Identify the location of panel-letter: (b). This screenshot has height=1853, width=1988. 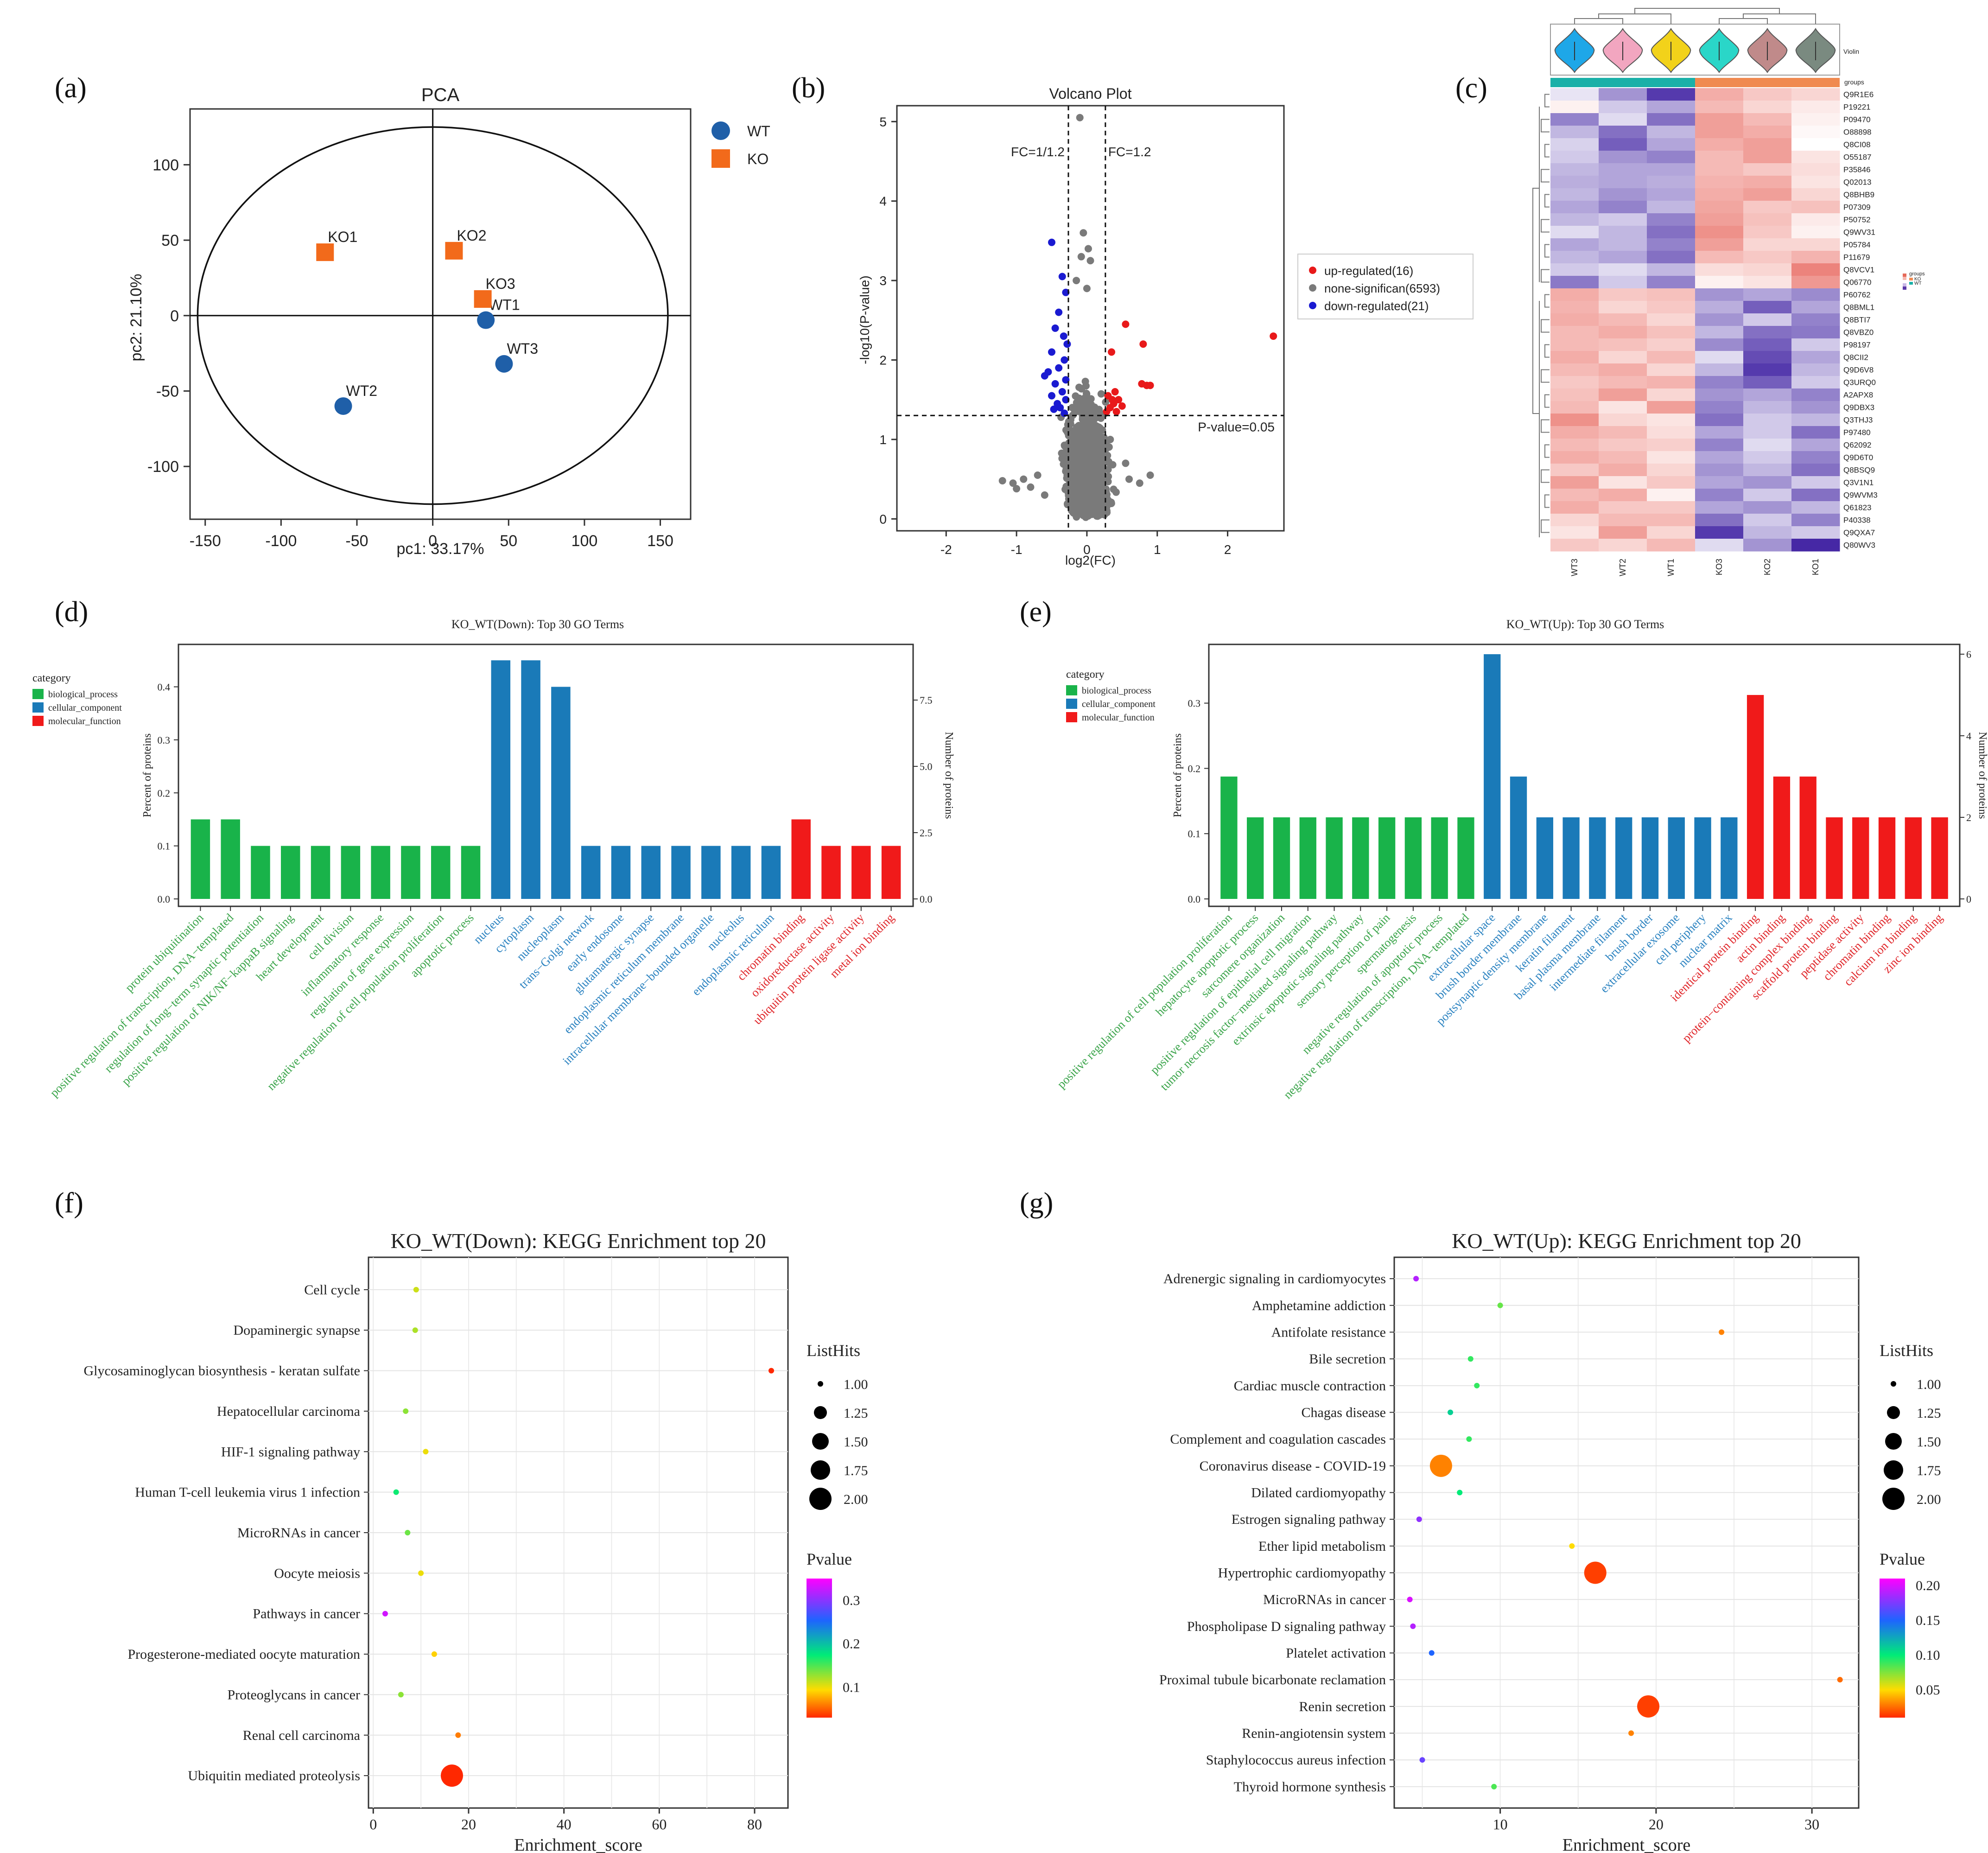
(808, 88).